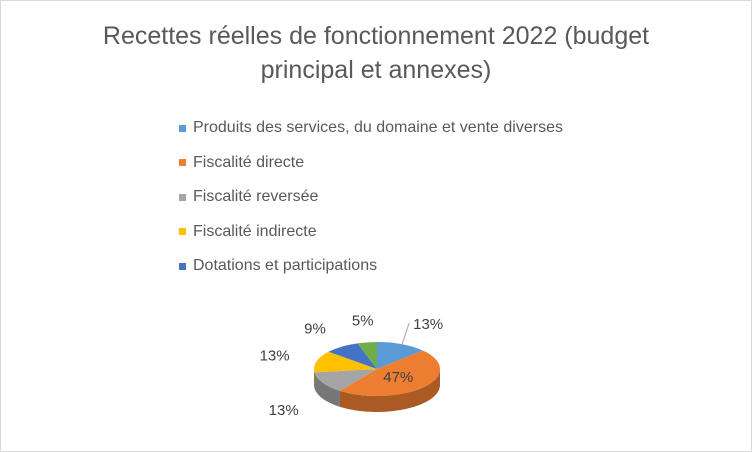 The height and width of the screenshot is (452, 752). What do you see at coordinates (371, 163) in the screenshot?
I see `legend-item-fiscalite-directe: Fiscalité directe` at bounding box center [371, 163].